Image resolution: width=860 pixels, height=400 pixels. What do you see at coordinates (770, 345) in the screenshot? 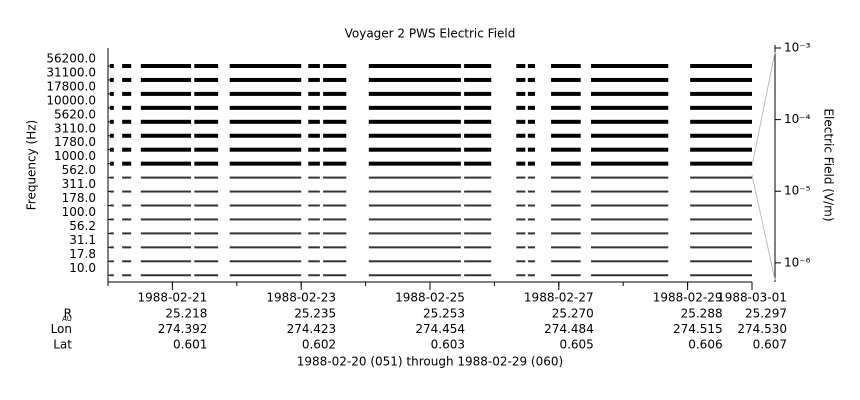
I see `ephemeris-value: 0.607` at bounding box center [770, 345].